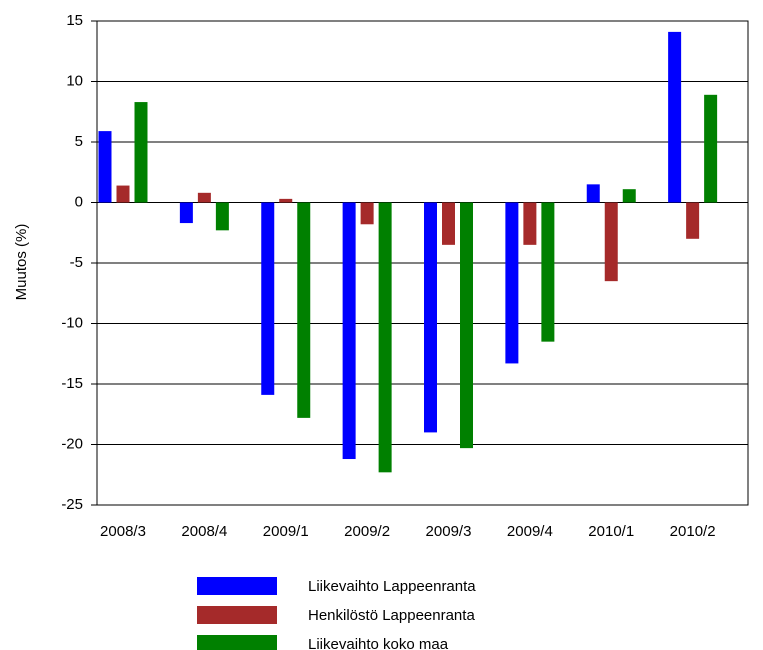 This screenshot has width=763, height=650. I want to click on y-tick-label: -10, so click(72, 322).